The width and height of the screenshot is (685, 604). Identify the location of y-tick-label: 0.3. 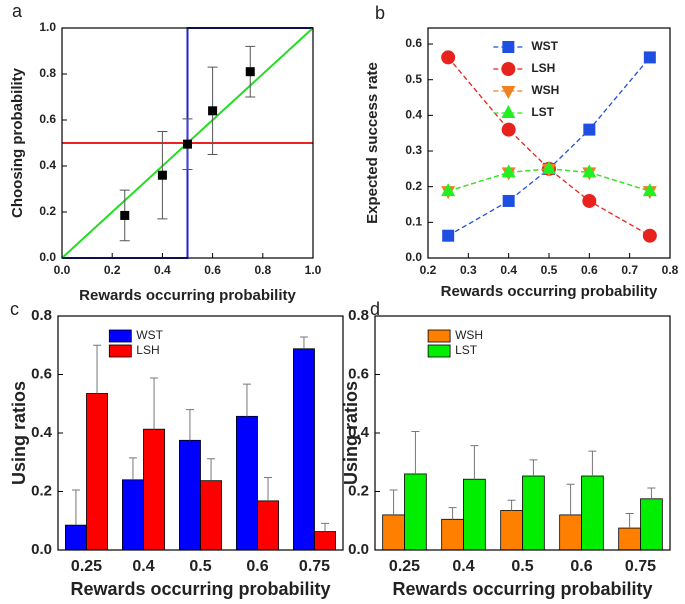
(413, 150).